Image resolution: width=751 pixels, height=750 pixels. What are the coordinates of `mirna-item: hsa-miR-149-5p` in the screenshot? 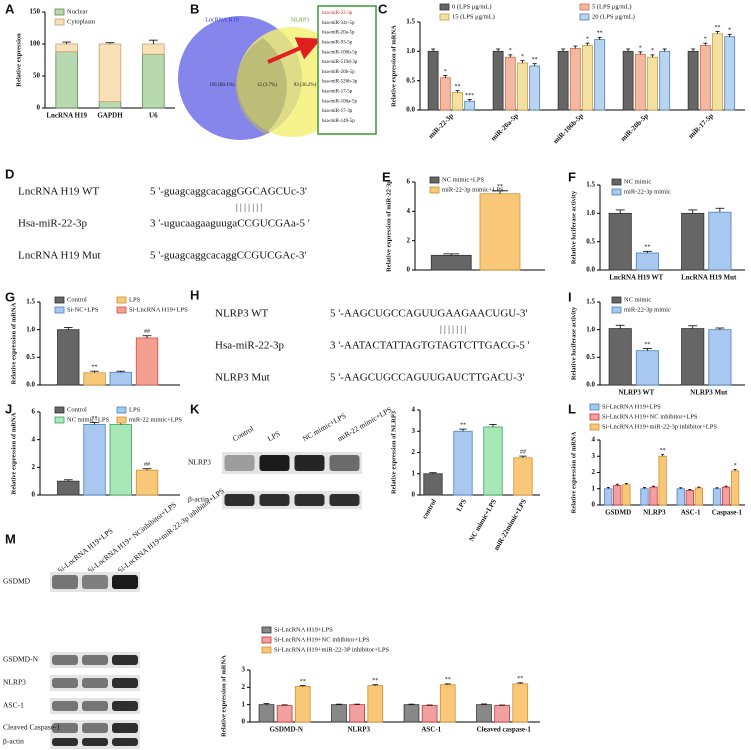 It's located at (338, 121).